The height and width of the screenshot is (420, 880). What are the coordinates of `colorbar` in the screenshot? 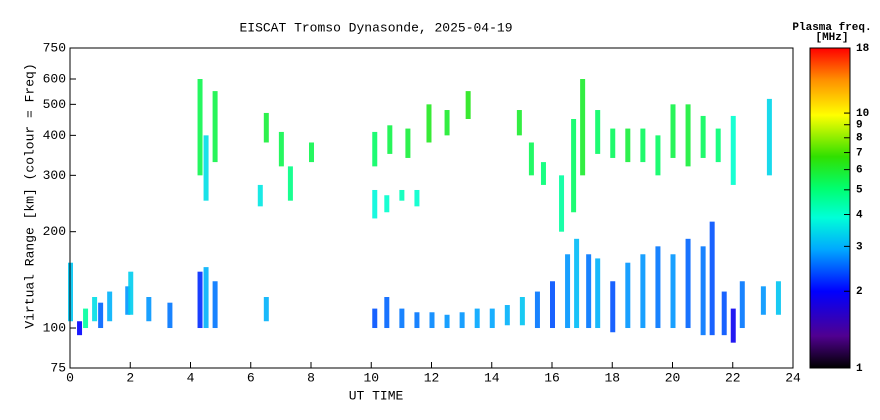 It's located at (830, 208).